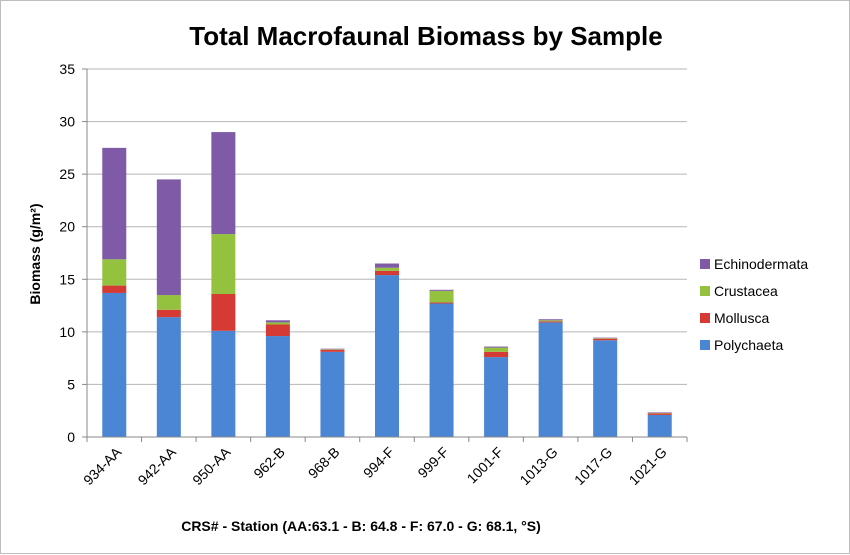 The width and height of the screenshot is (850, 555). I want to click on legend: Echinodermata Crustacea Mollusca Polychaeta, so click(754, 304).